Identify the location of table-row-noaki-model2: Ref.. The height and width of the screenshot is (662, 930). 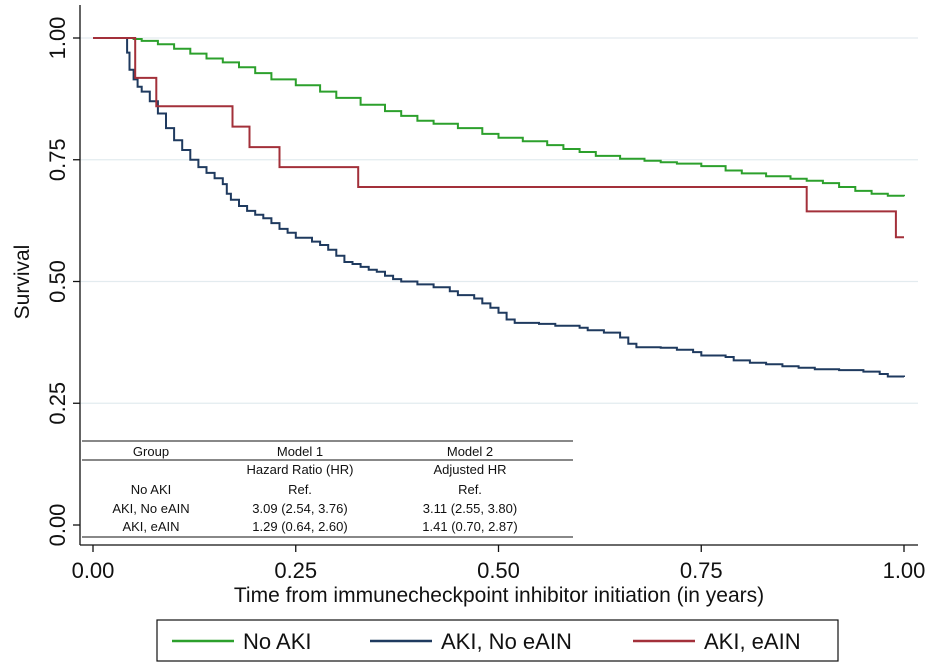
(470, 489).